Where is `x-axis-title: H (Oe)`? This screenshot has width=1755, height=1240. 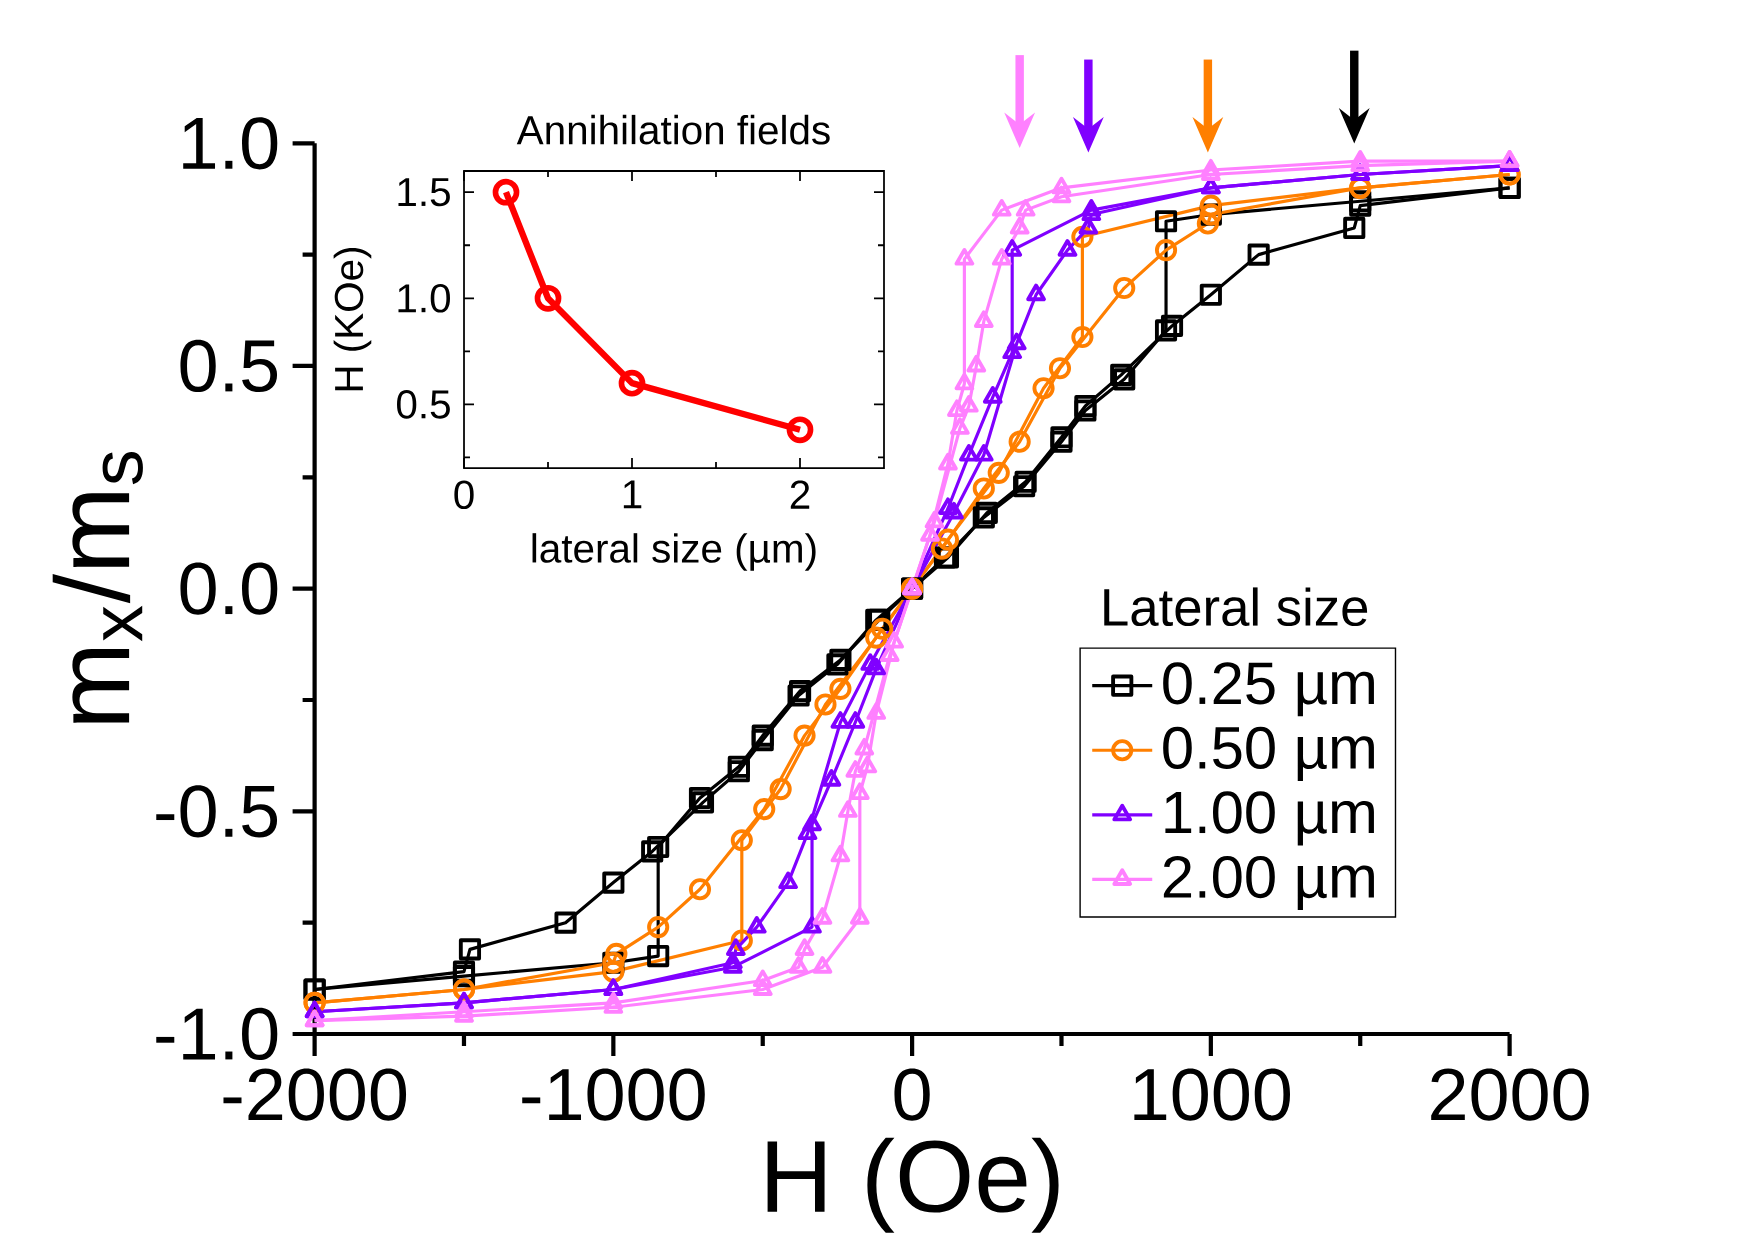
x-axis-title: H (Oe) is located at coordinates (913, 1185).